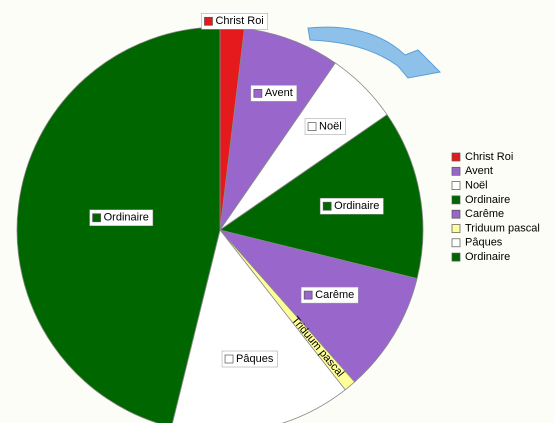 This screenshot has height=423, width=554. I want to click on legend-label: Avent, so click(479, 171).